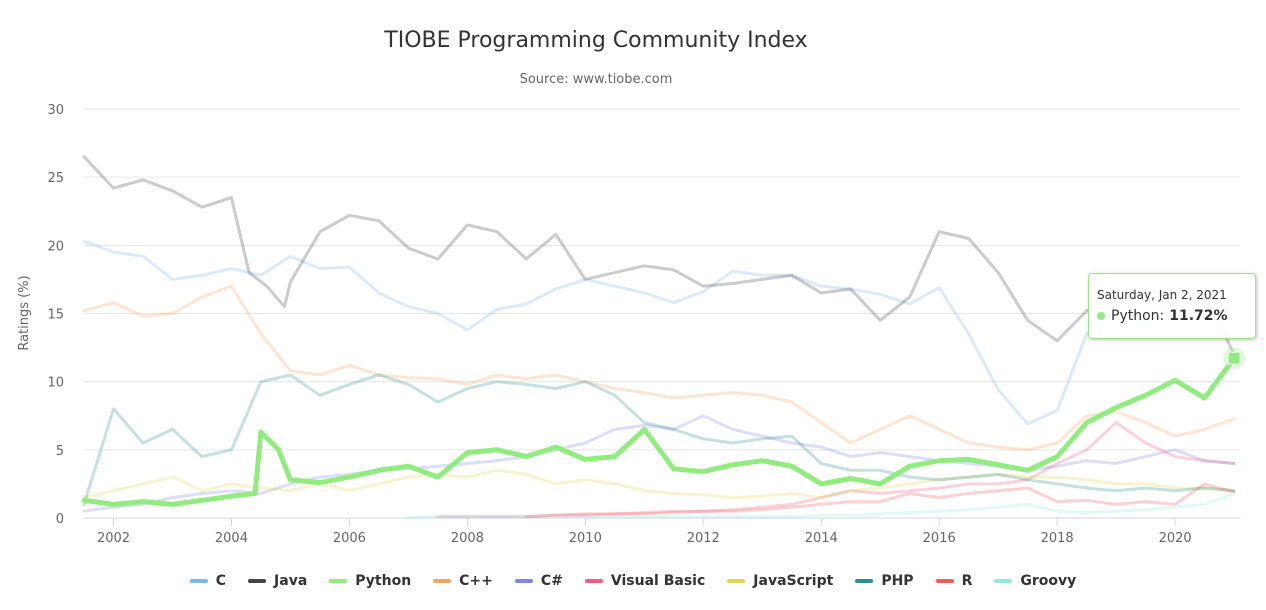 This screenshot has height=610, width=1266. I want to click on y-tick-label: 15, so click(55, 315).